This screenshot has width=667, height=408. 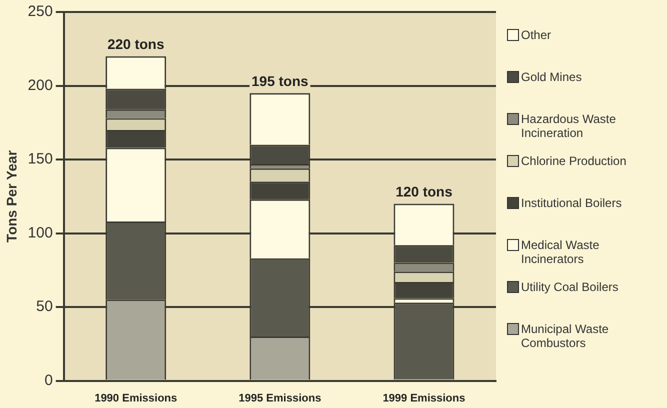 I want to click on total-label: 120 tons, so click(x=424, y=192).